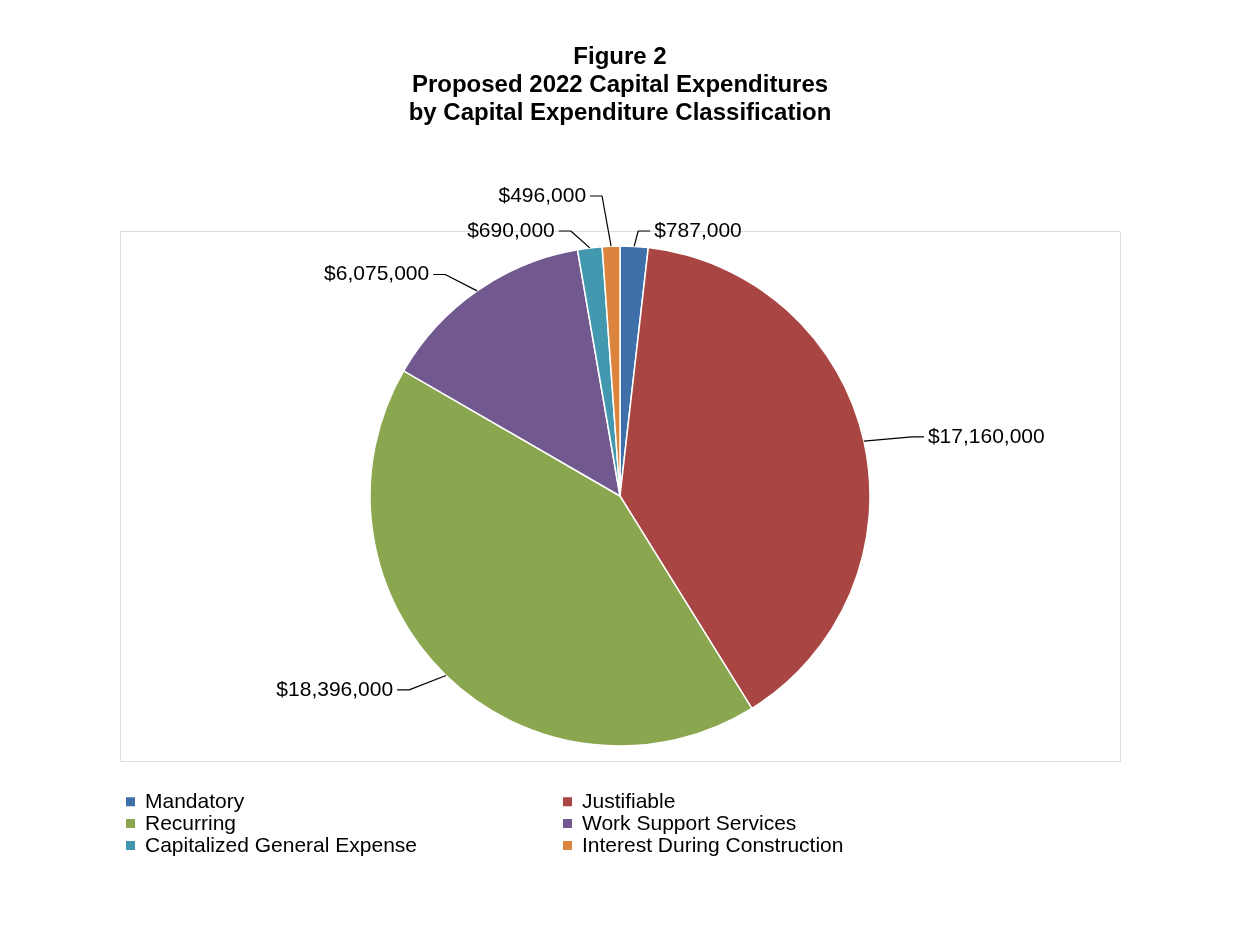  What do you see at coordinates (986, 435) in the screenshot?
I see `data-label: $17,160,000` at bounding box center [986, 435].